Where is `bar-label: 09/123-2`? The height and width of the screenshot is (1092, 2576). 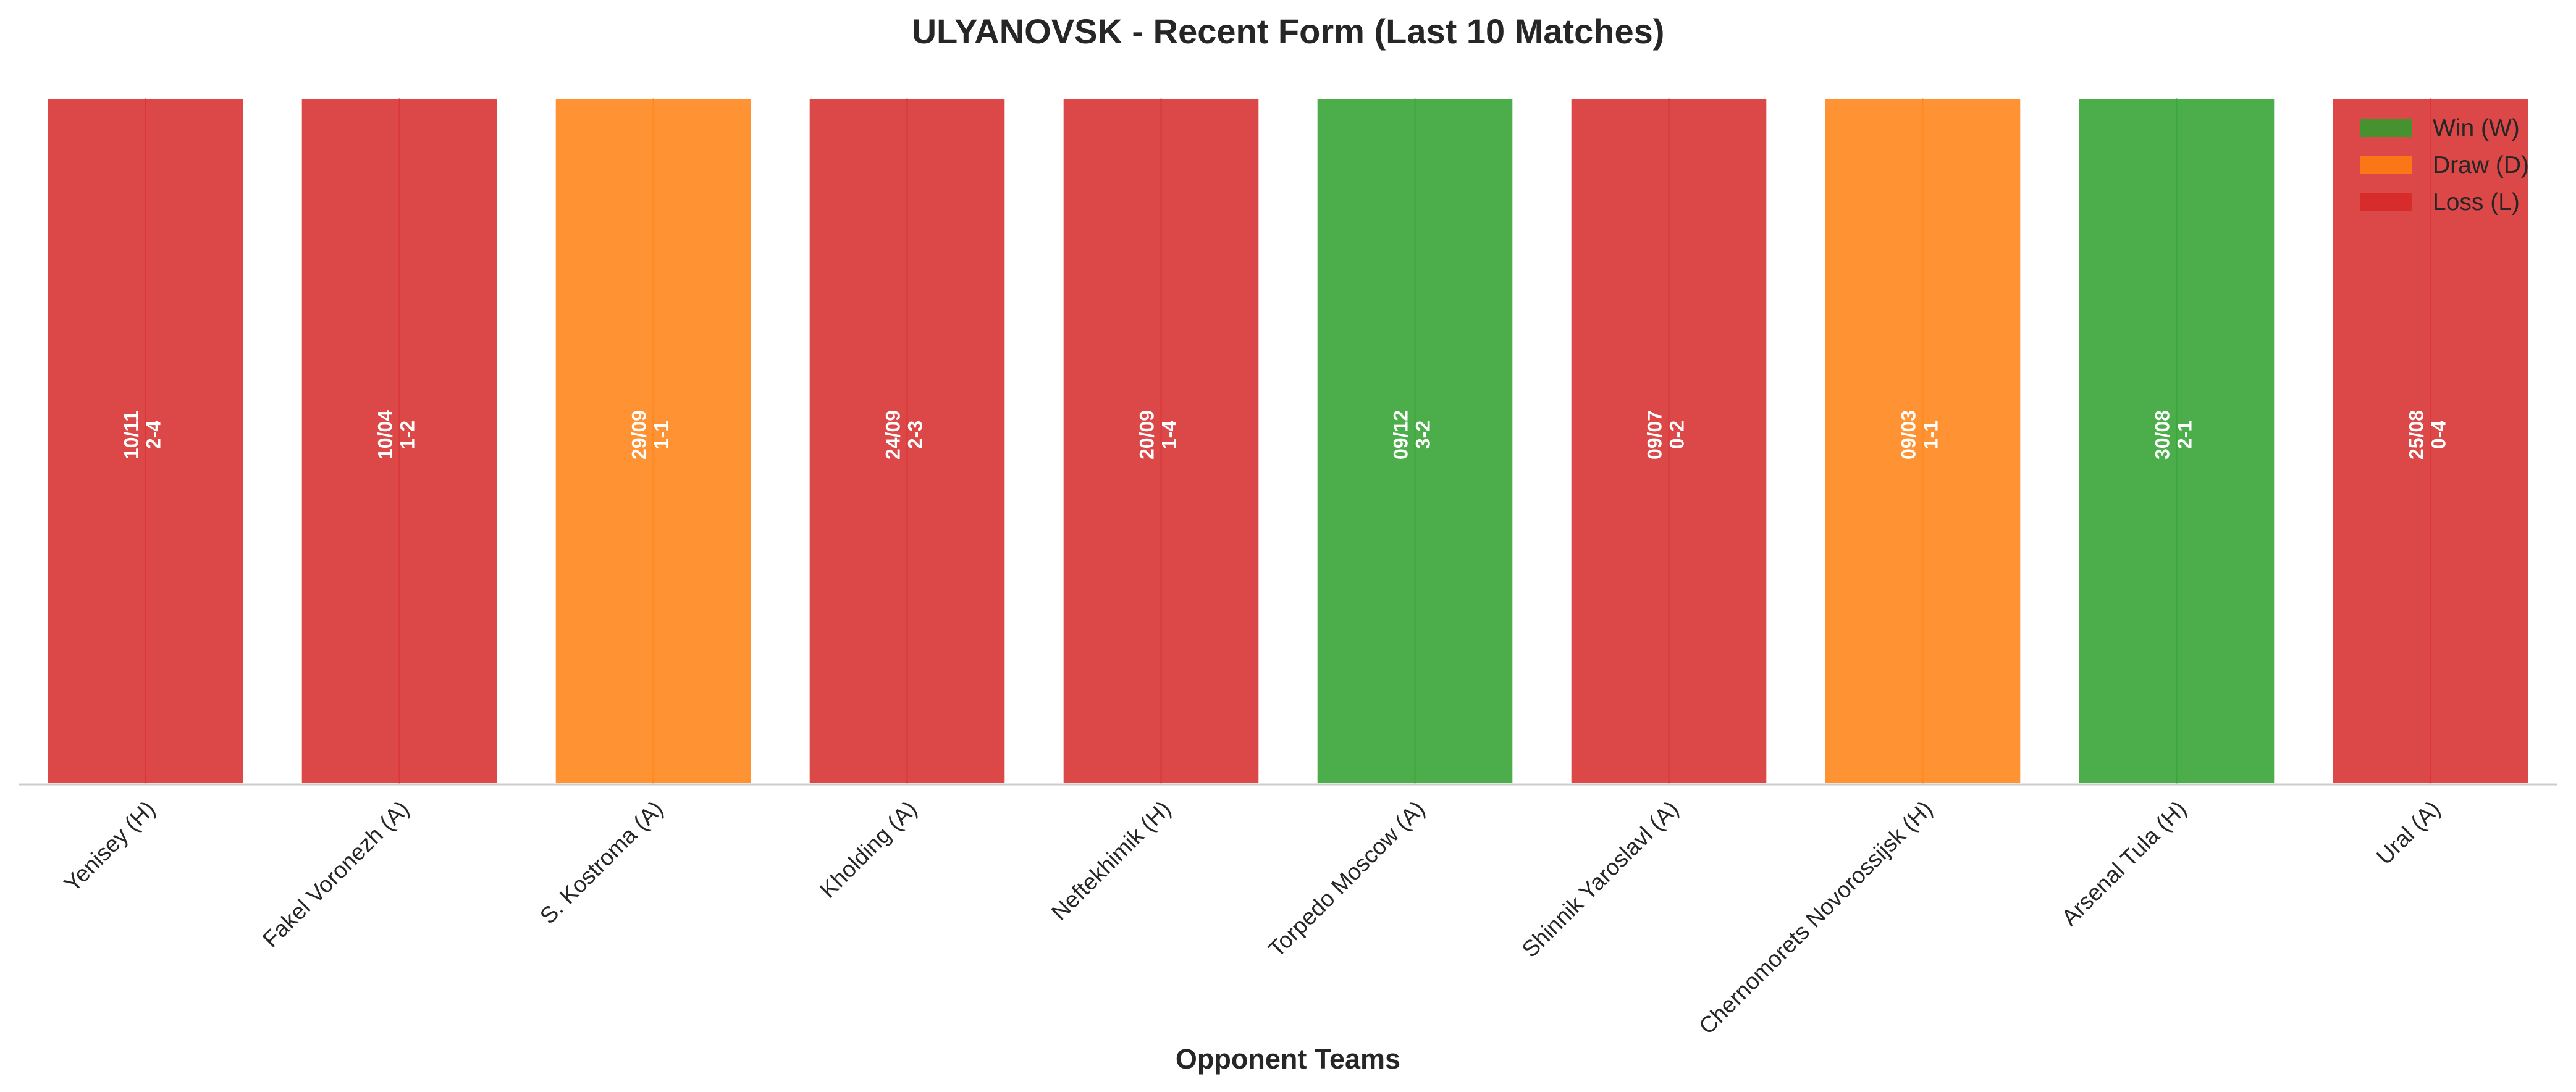 bar-label: 09/123-2 is located at coordinates (1412, 435).